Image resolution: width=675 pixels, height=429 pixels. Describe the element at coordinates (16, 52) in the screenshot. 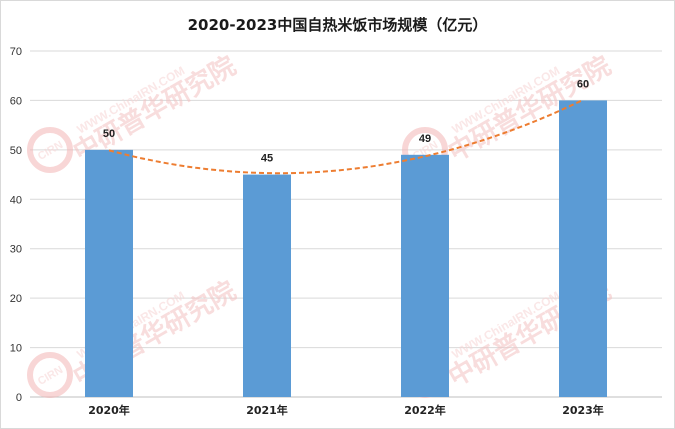

I see `y-tick-label: 70` at that location.